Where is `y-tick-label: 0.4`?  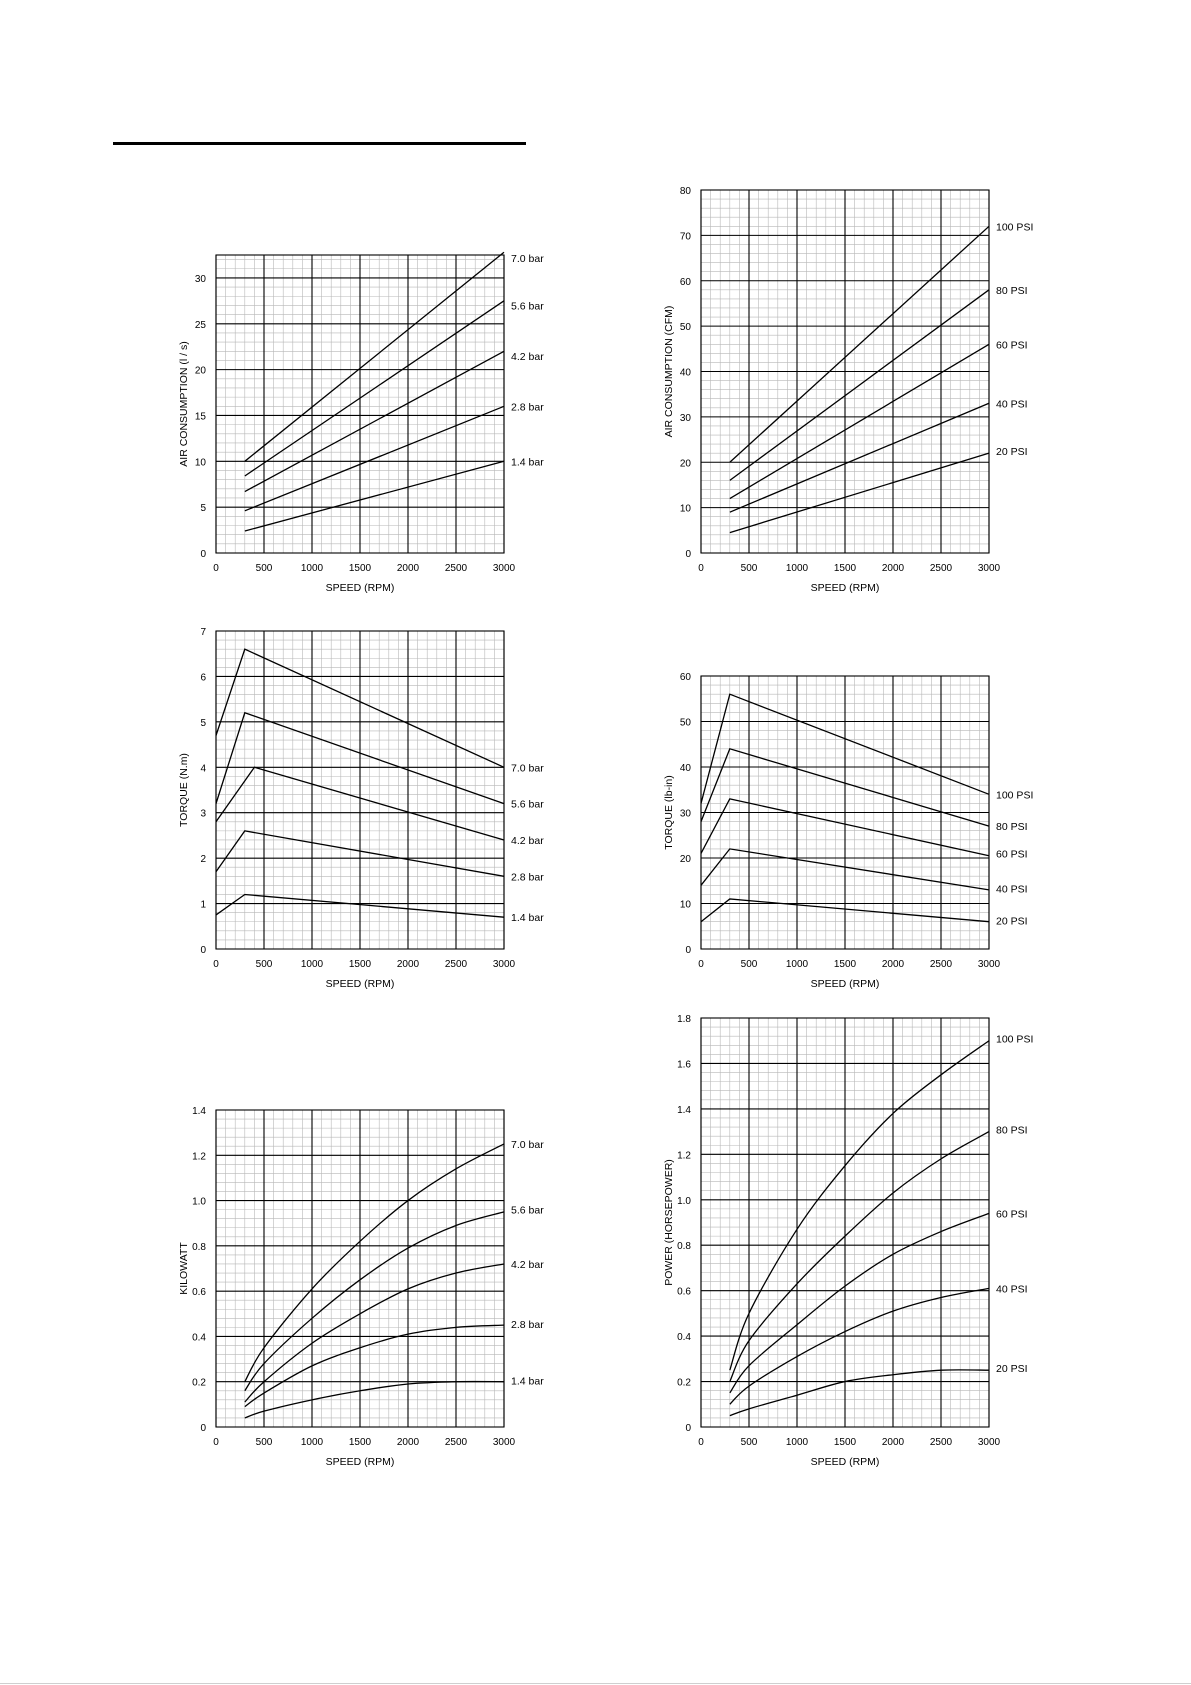 y-tick-label: 0.4 is located at coordinates (684, 1337).